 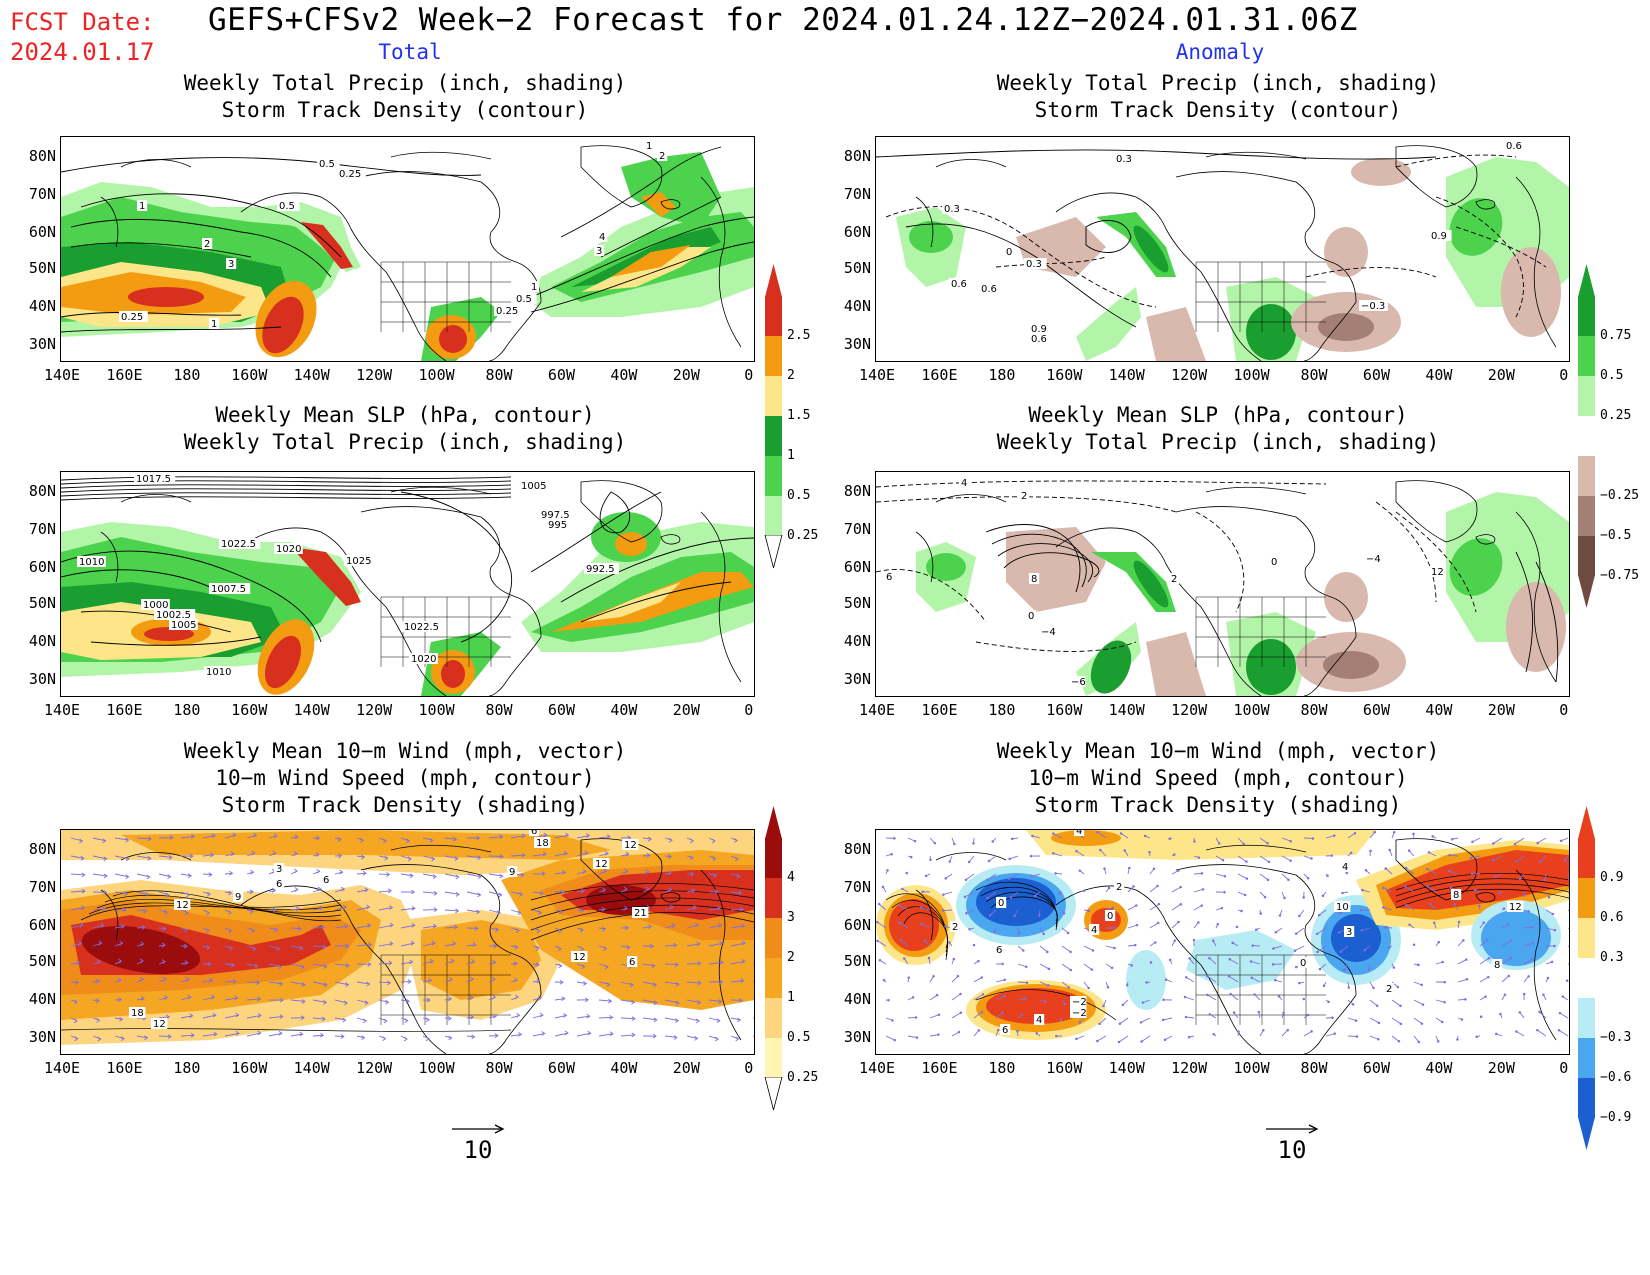 I want to click on reference-vector-label-right: 10, so click(x=1292, y=1150).